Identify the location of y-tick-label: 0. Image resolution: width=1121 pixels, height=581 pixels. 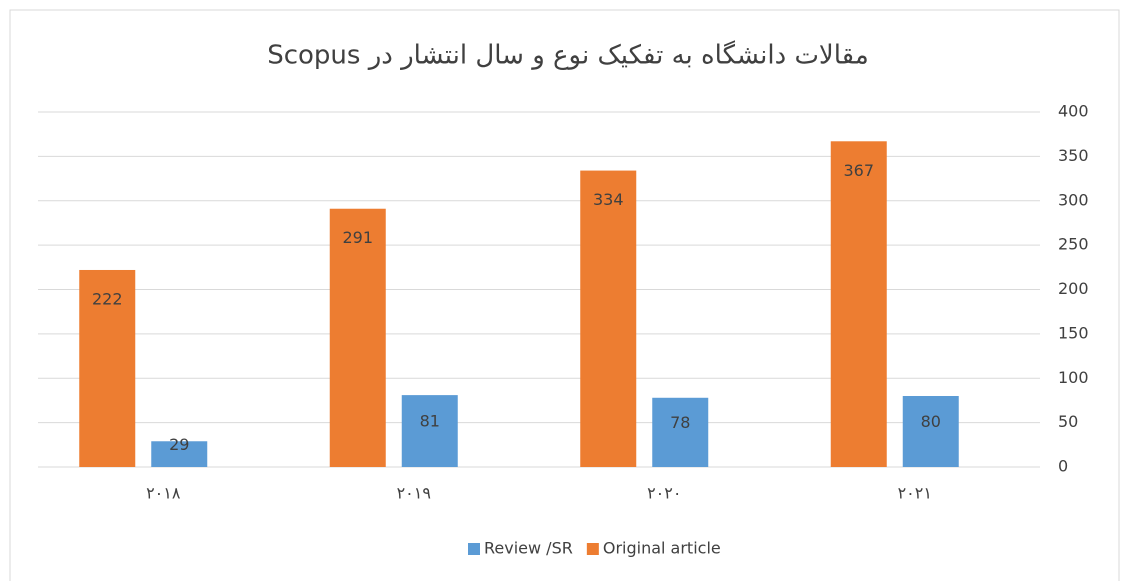
(1063, 466).